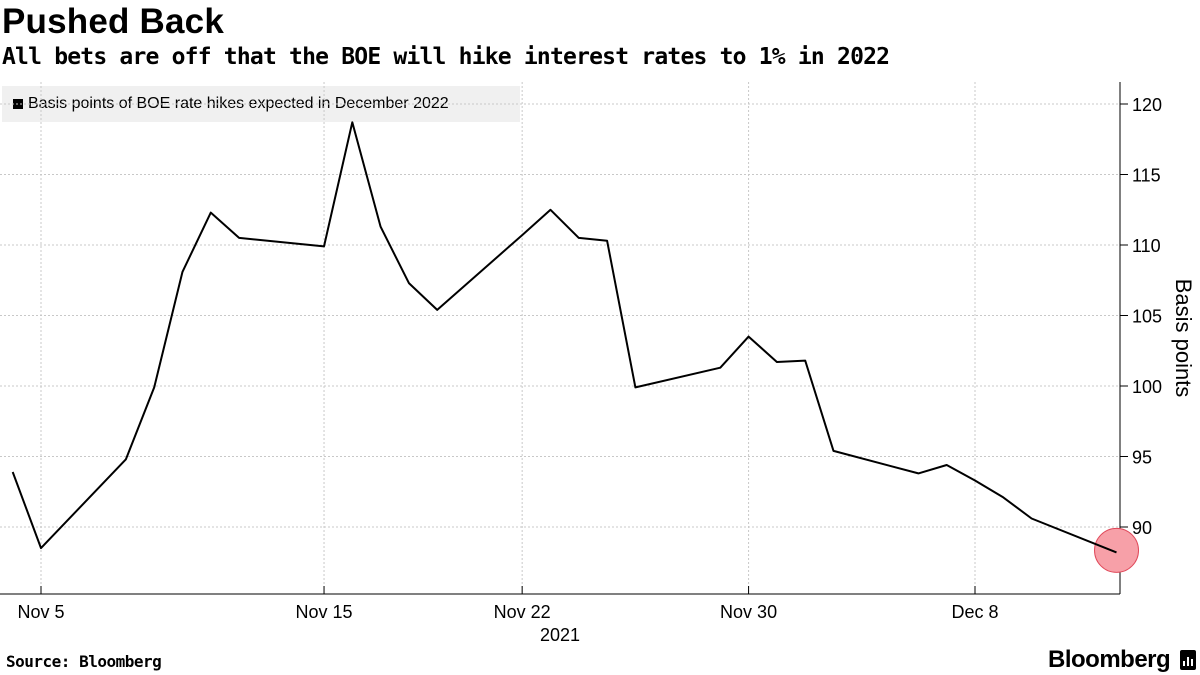 This screenshot has height=675, width=1200. What do you see at coordinates (1147, 317) in the screenshot?
I see `y-tick-label: 105` at bounding box center [1147, 317].